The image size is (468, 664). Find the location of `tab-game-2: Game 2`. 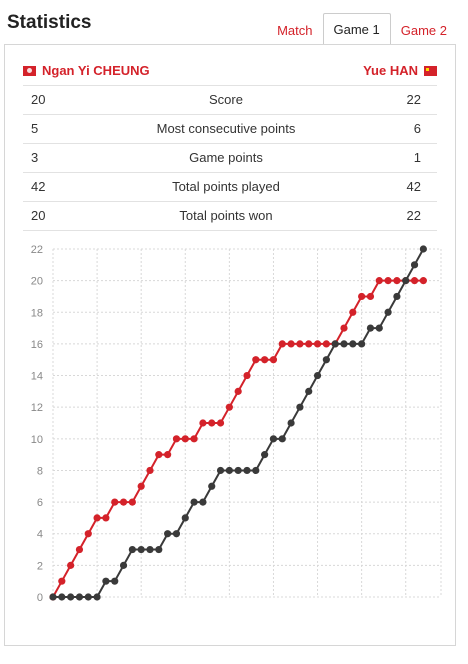

tab-game-2: Game 2 is located at coordinates (423, 30).